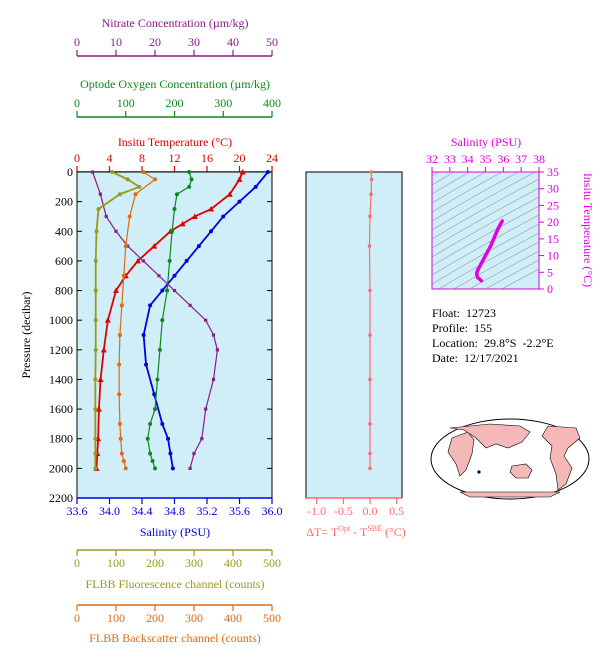  What do you see at coordinates (553, 172) in the screenshot?
I see `ts-temperature-tick-label: 35` at bounding box center [553, 172].